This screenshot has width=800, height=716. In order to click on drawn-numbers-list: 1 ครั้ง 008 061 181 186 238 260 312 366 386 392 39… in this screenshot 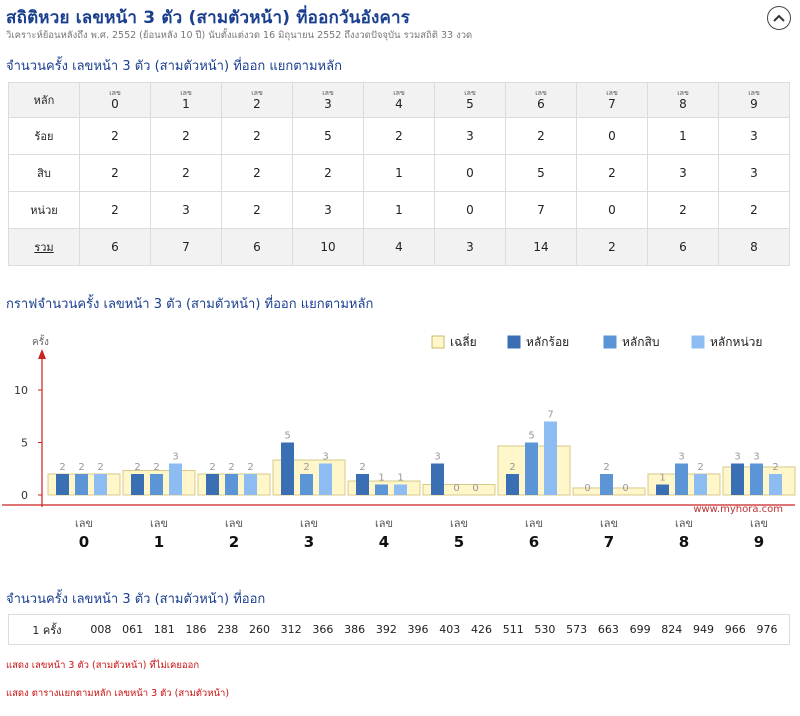, I will do `click(399, 629)`.